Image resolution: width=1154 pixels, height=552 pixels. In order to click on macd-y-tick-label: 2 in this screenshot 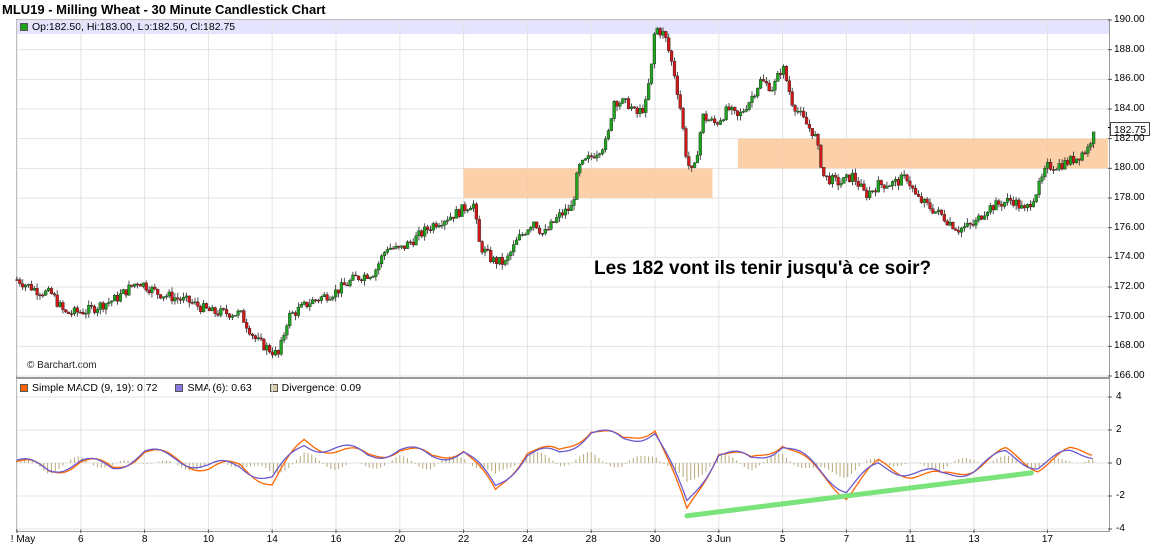, I will do `click(1119, 429)`.